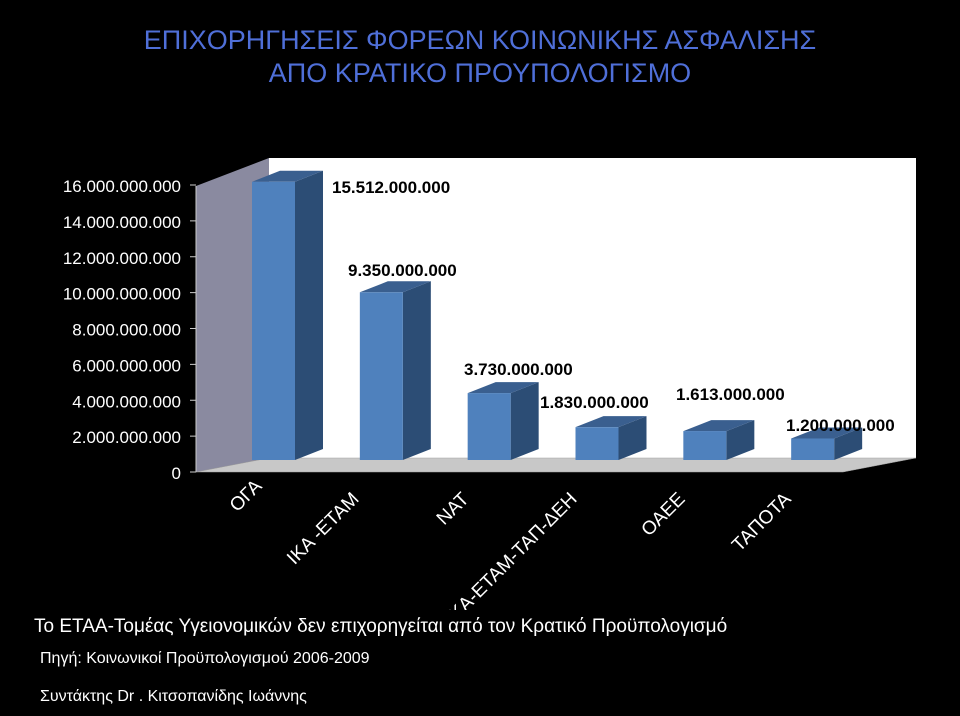 This screenshot has height=716, width=960. I want to click on y-tick-label: 4.000.000.000, so click(126, 401).